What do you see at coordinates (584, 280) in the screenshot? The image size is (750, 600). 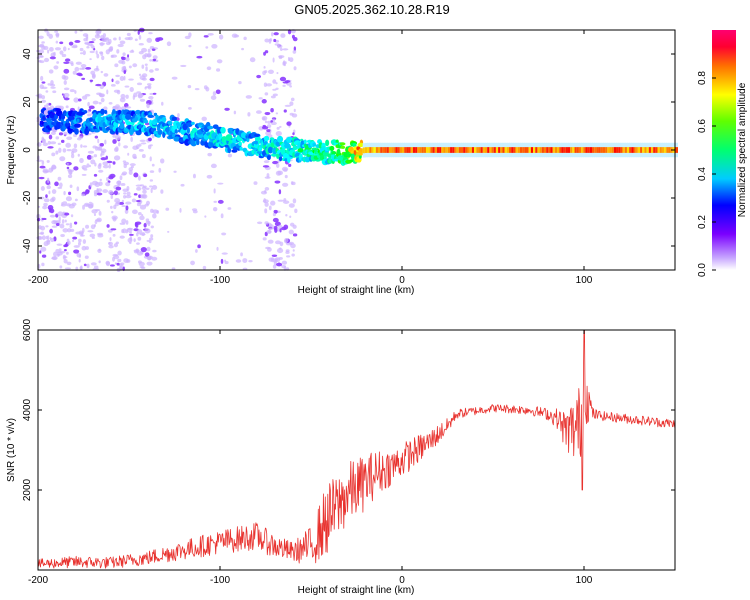 I see `spectrogram-x-tick-label: 100` at bounding box center [584, 280].